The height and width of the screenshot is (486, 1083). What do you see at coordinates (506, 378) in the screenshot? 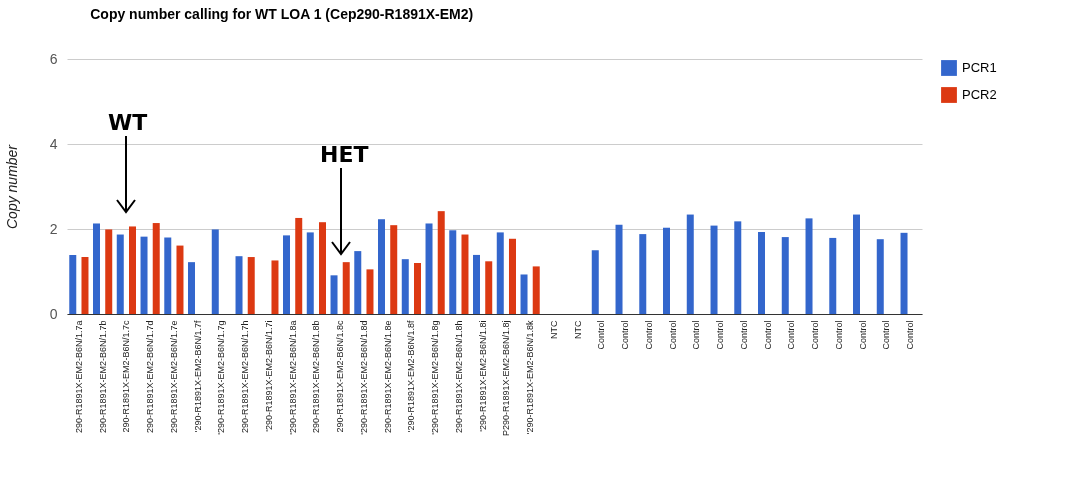
I see `x-tick-label: P290-R1891X-EM2-B6N/1.8j` at bounding box center [506, 378].